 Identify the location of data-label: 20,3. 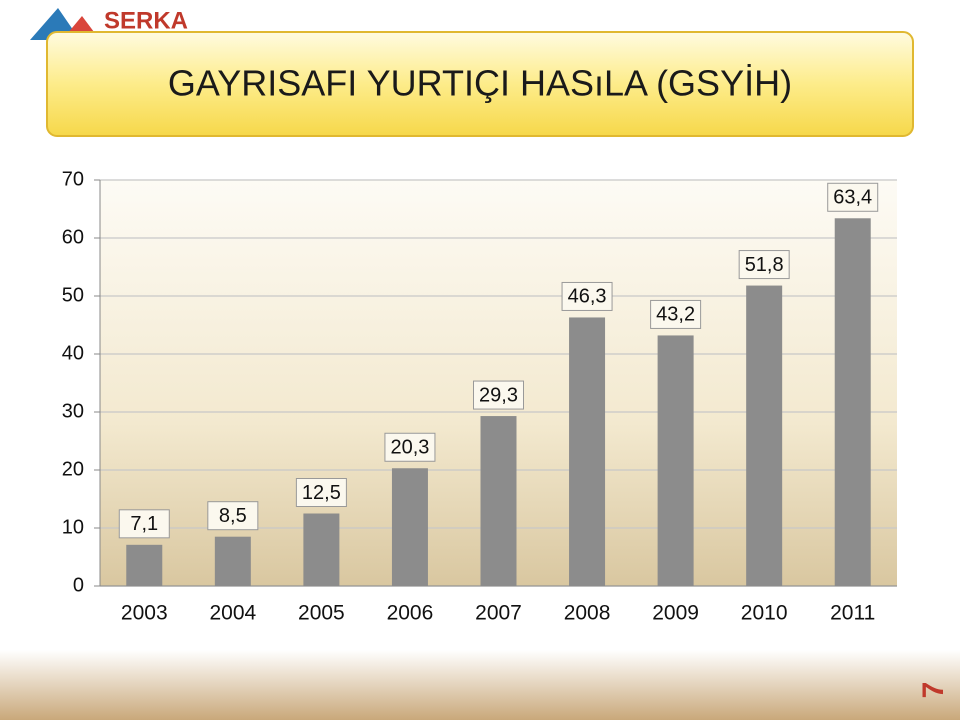
(409, 448).